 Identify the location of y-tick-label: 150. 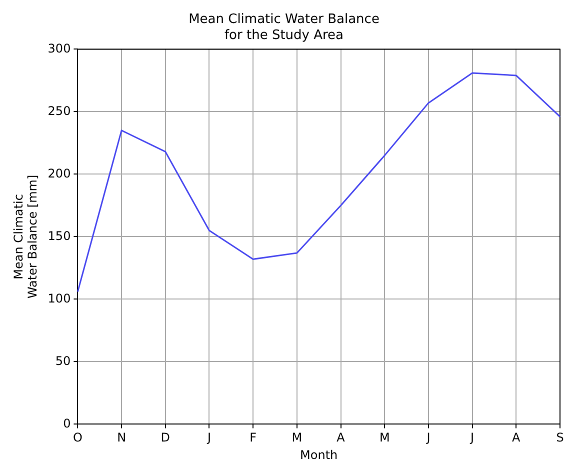
(59, 235).